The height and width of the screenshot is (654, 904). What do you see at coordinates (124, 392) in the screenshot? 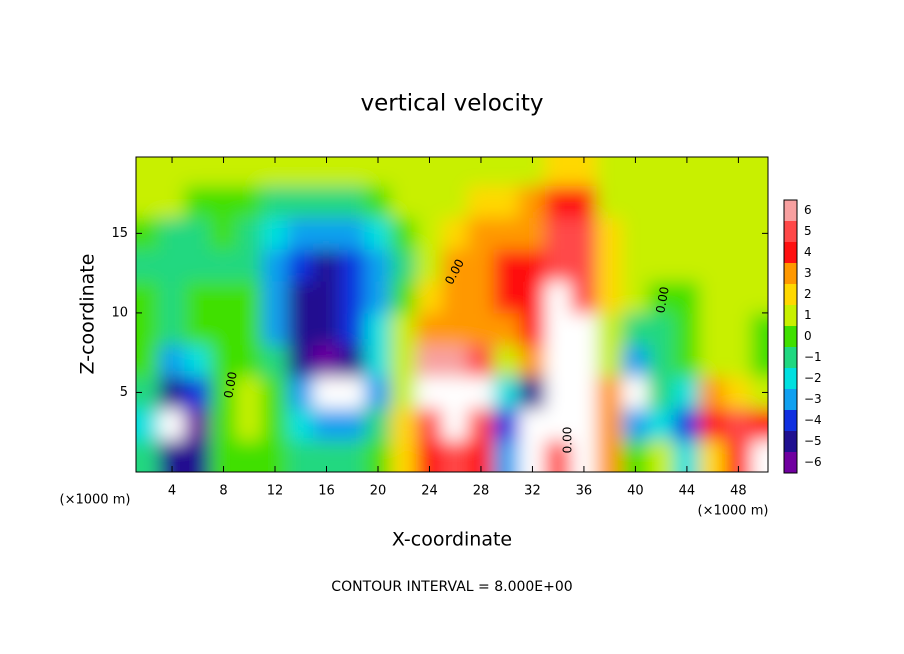
I see `y-tick-label: 5` at bounding box center [124, 392].